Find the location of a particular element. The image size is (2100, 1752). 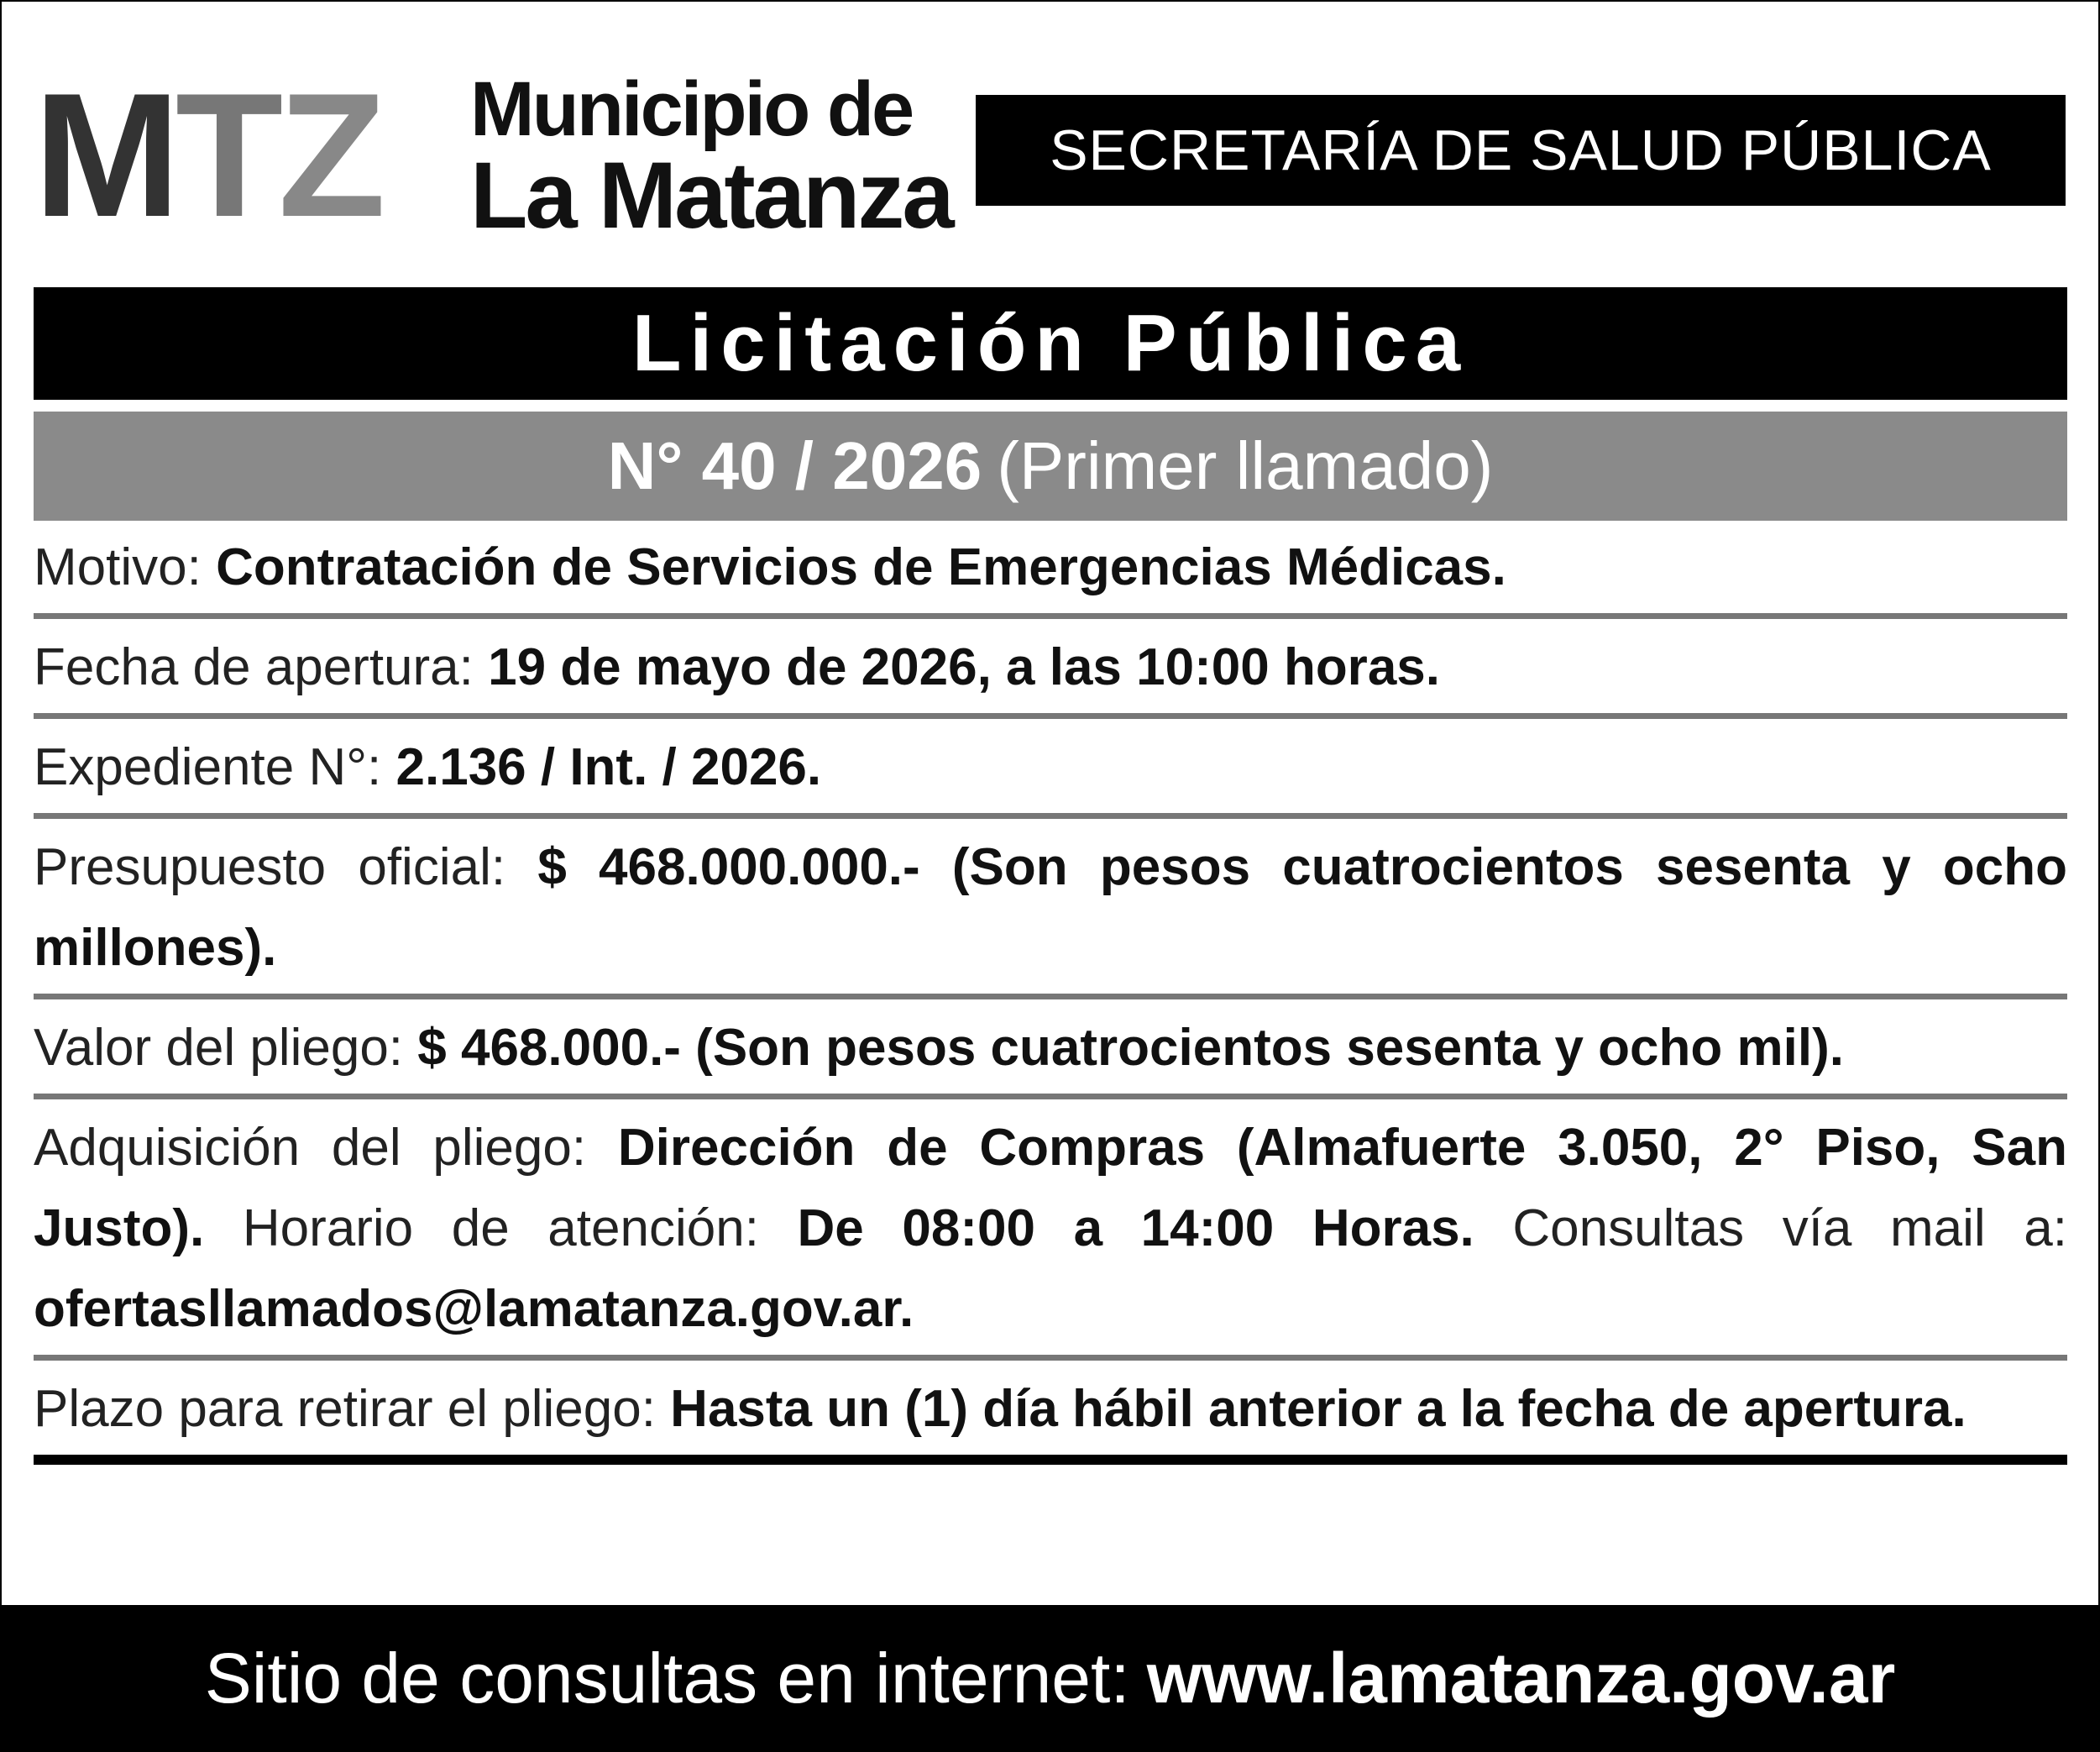

logo-text: Municipio de La Matanza is located at coordinates (712, 157).